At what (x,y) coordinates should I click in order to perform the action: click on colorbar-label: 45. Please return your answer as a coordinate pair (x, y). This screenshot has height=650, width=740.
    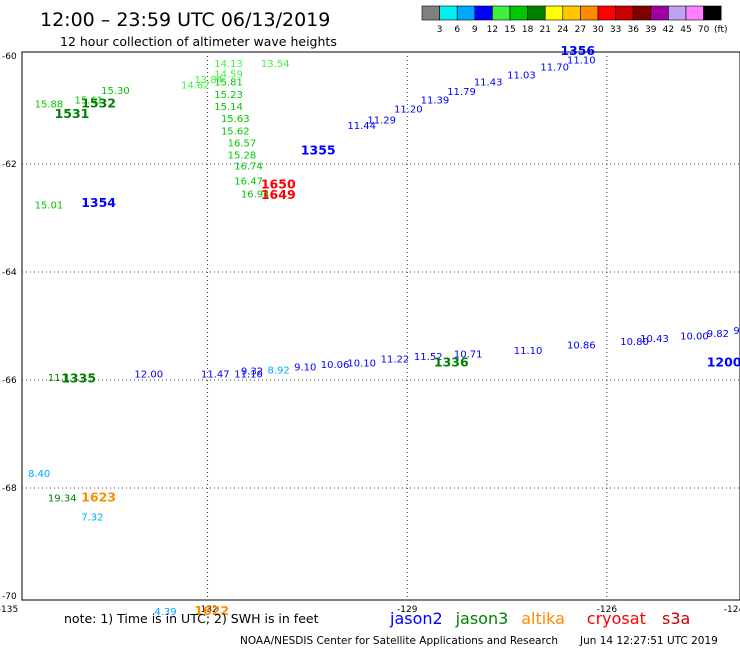
    Looking at the image, I should click on (685, 30).